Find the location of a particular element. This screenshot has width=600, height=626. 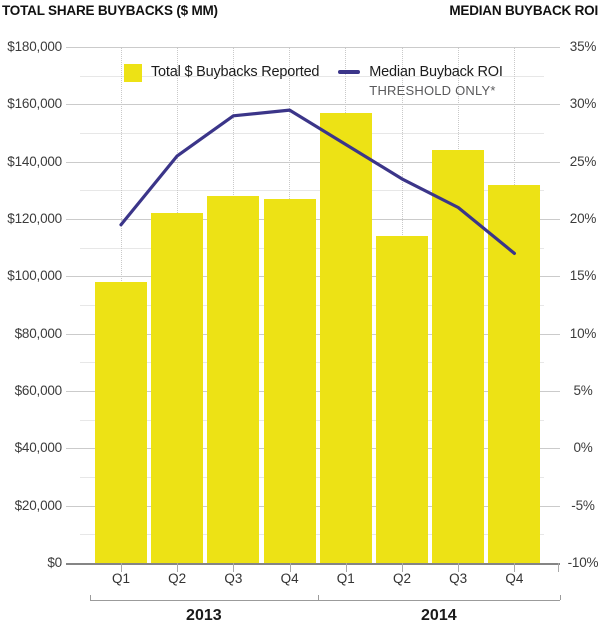

line-swatch-icon is located at coordinates (349, 72).